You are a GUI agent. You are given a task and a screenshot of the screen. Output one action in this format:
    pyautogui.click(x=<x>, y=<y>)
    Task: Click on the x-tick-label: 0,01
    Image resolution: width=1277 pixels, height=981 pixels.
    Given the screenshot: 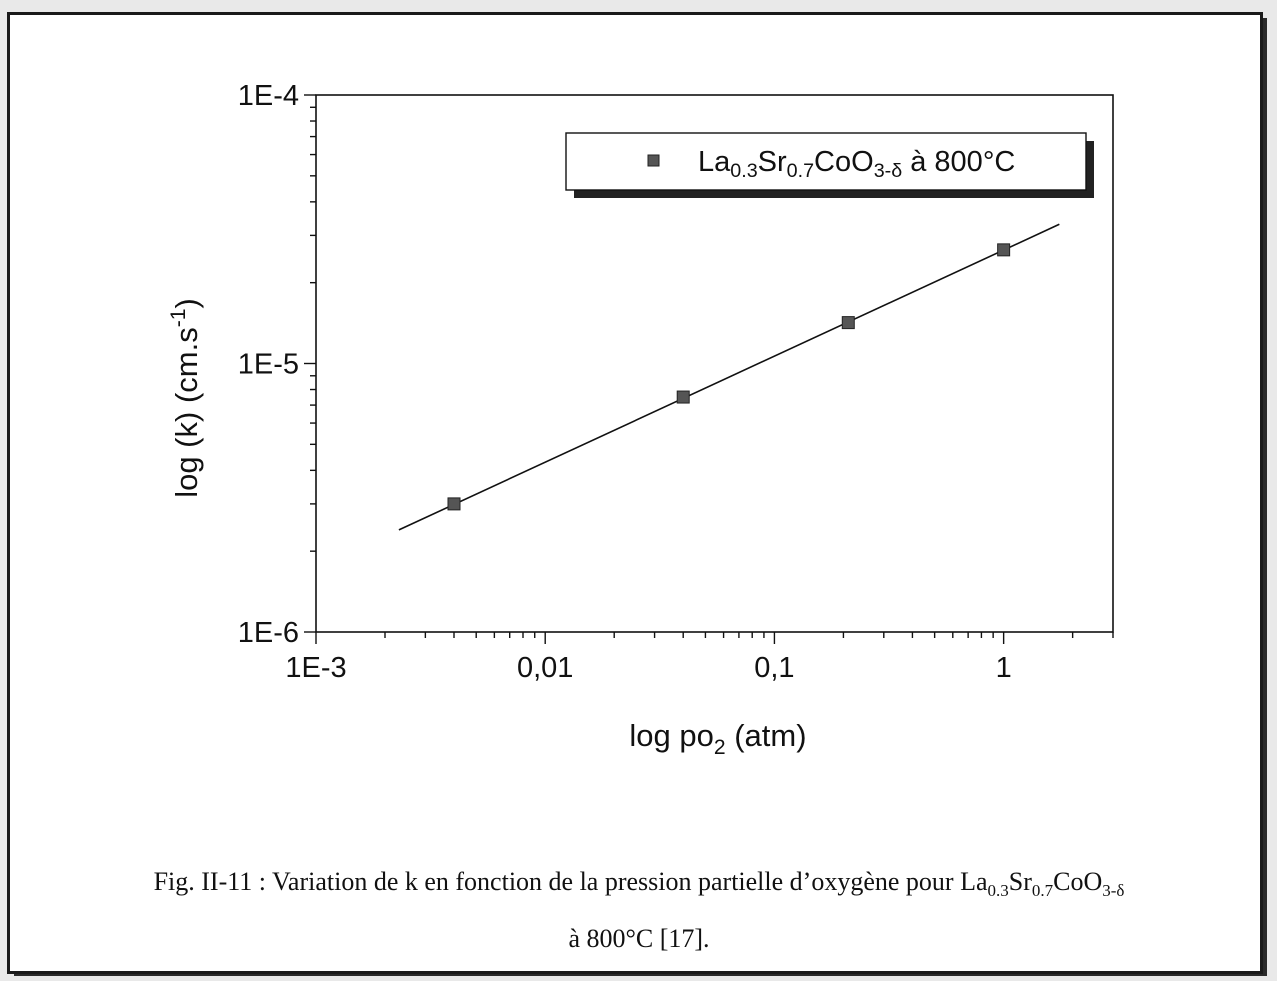 What is the action you would take?
    pyautogui.click(x=545, y=668)
    